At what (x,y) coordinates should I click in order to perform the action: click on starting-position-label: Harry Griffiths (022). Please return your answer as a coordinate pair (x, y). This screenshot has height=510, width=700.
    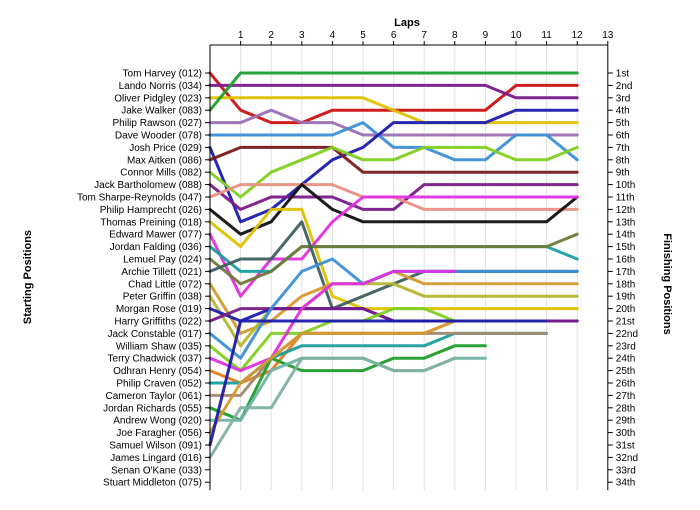
    Looking at the image, I should click on (158, 322).